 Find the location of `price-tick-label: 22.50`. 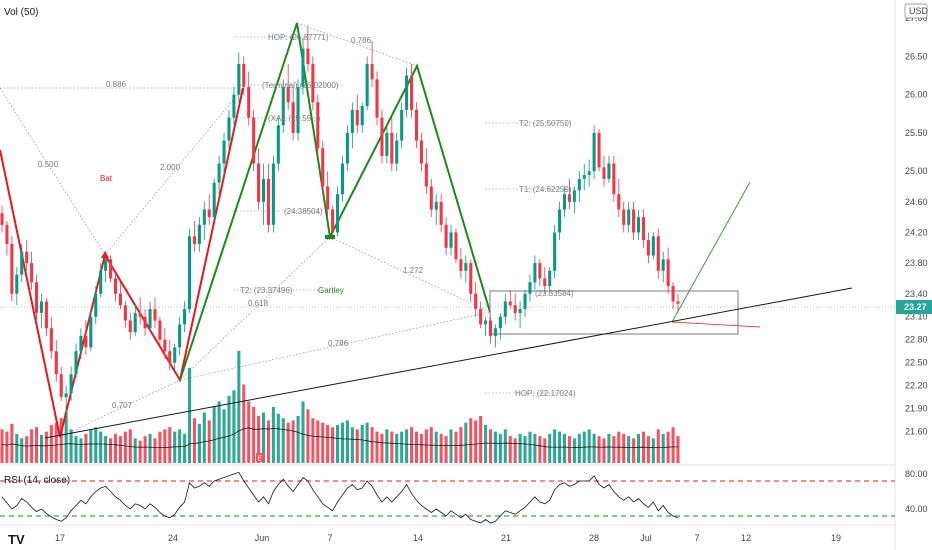

price-tick-label: 22.50 is located at coordinates (916, 363).